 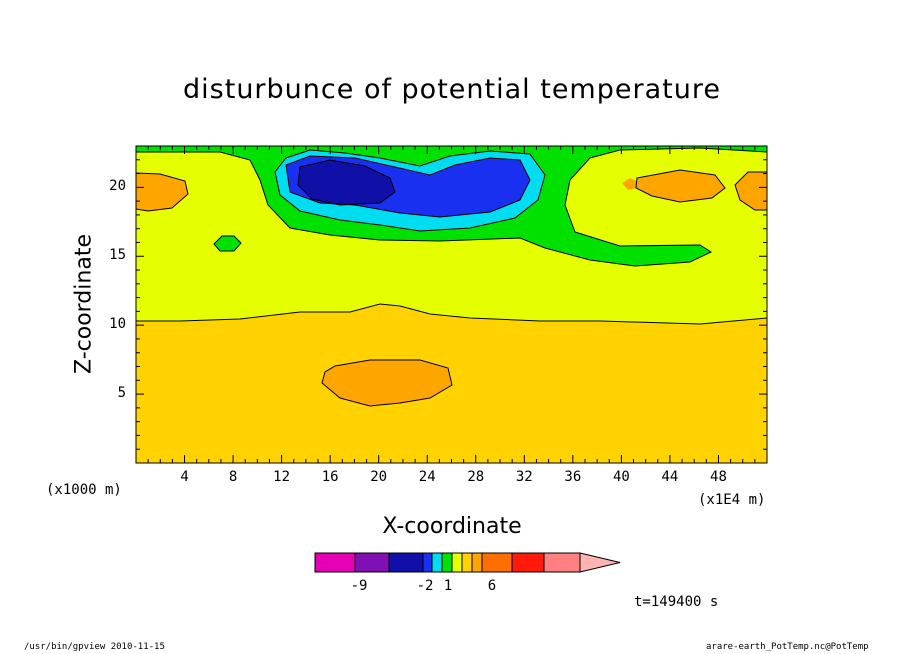 I want to click on field-coldest-core, so click(x=346, y=182).